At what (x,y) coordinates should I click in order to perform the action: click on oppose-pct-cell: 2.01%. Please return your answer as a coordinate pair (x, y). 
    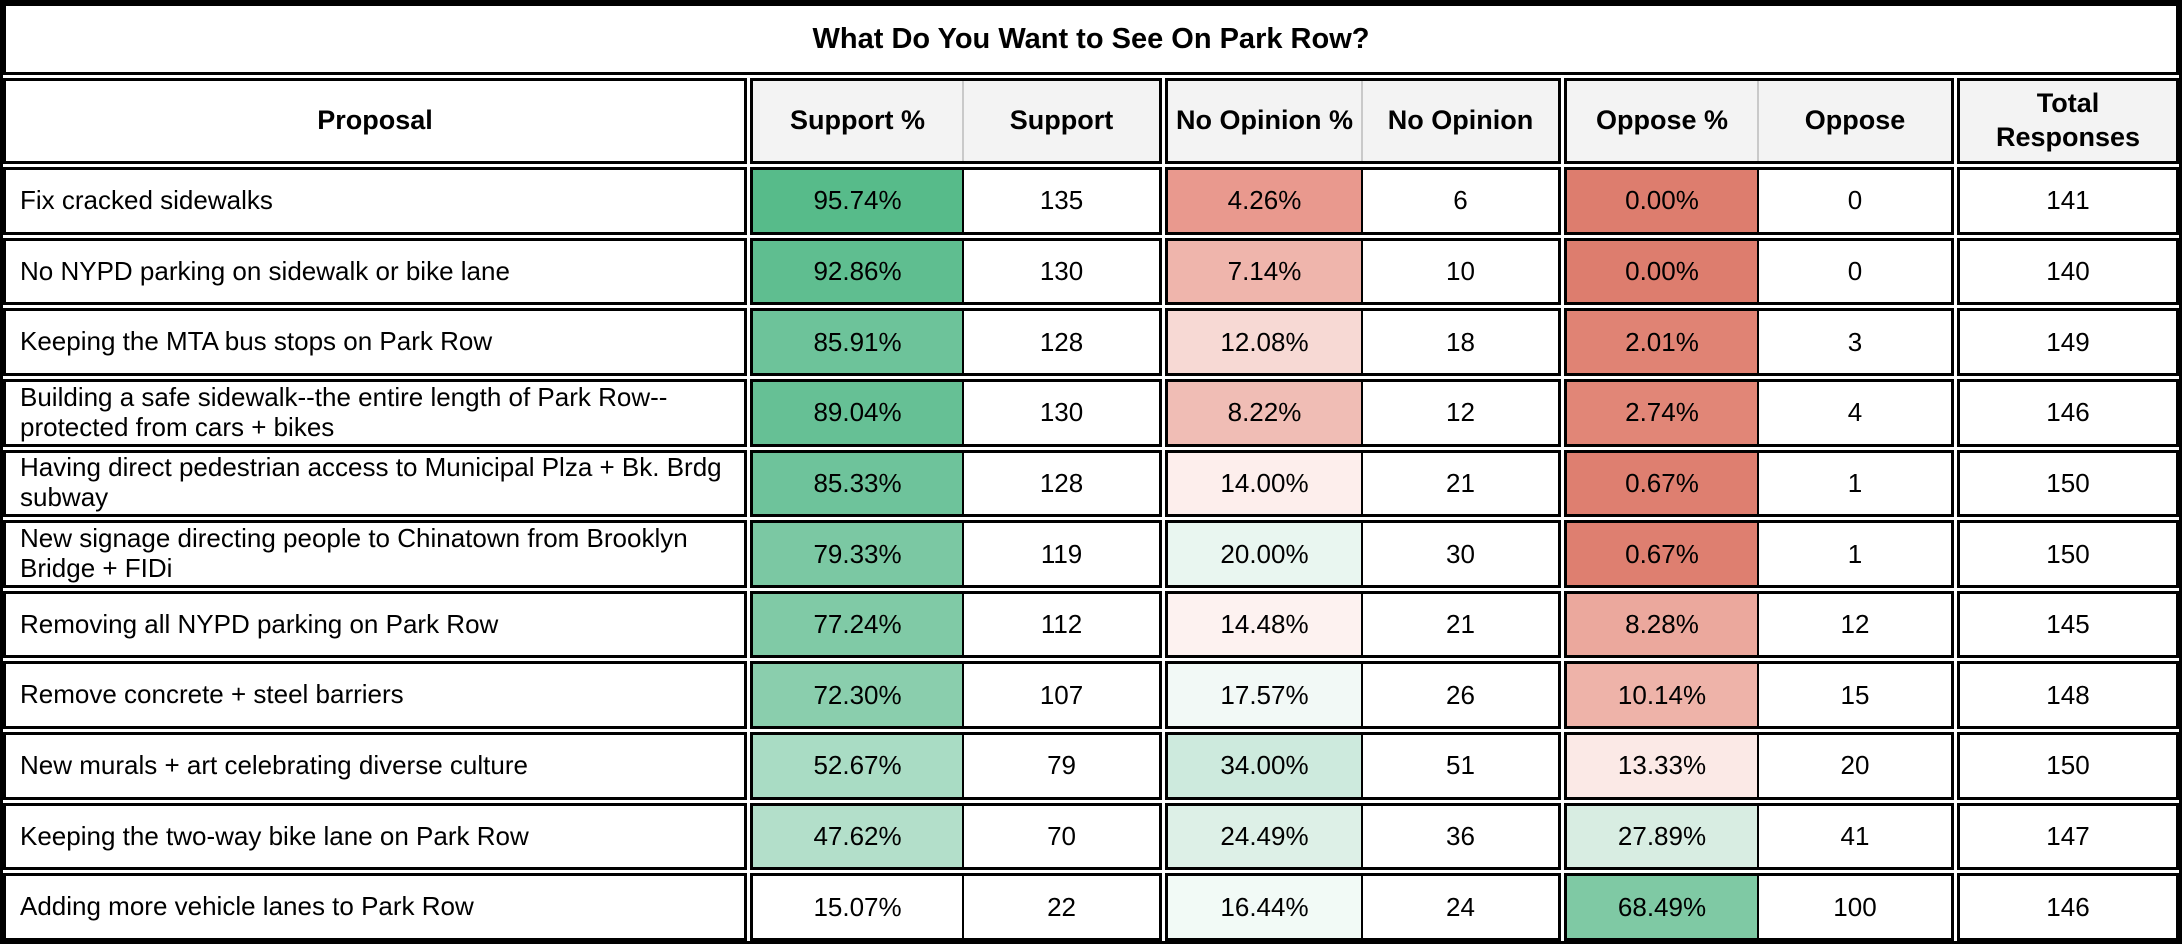
    Looking at the image, I should click on (1663, 342).